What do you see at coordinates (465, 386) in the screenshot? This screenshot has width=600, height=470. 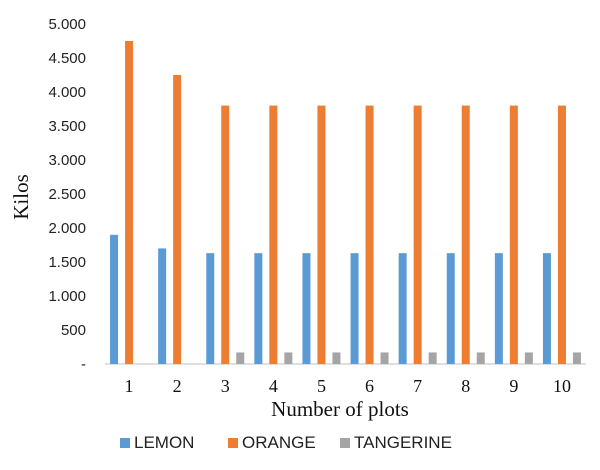 I see `x-tick-label: 8` at bounding box center [465, 386].